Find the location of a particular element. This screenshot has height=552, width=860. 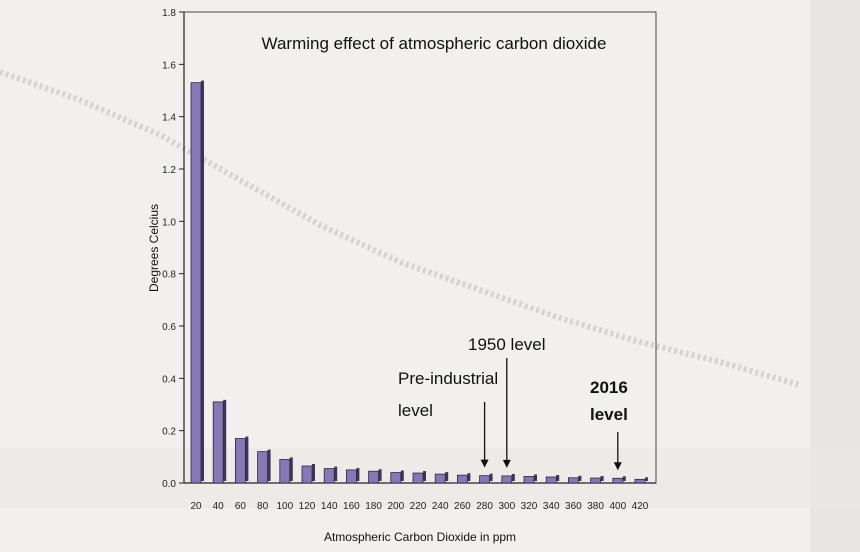

x-tick-label: 240 is located at coordinates (440, 506).